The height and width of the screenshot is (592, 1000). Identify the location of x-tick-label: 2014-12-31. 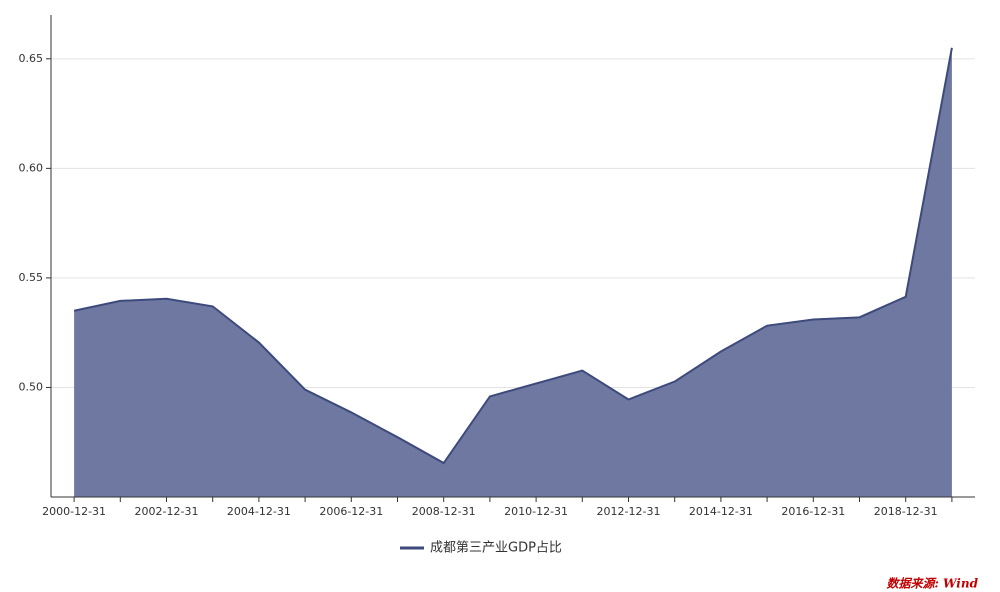
(721, 511).